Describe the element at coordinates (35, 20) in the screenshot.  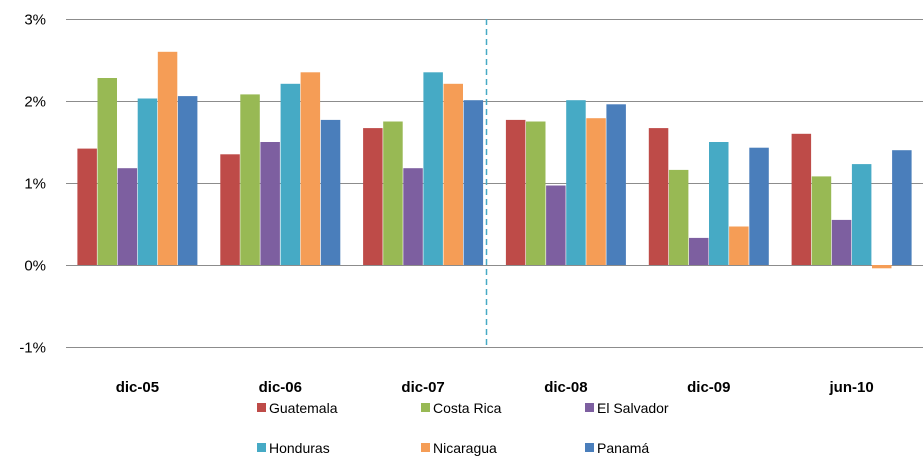
I see `y-tick-label: 3%` at that location.